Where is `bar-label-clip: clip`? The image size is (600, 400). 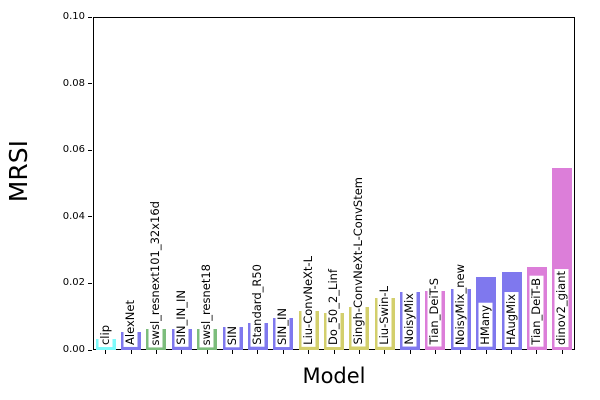
bar-label-clip: clip is located at coordinates (105, 335).